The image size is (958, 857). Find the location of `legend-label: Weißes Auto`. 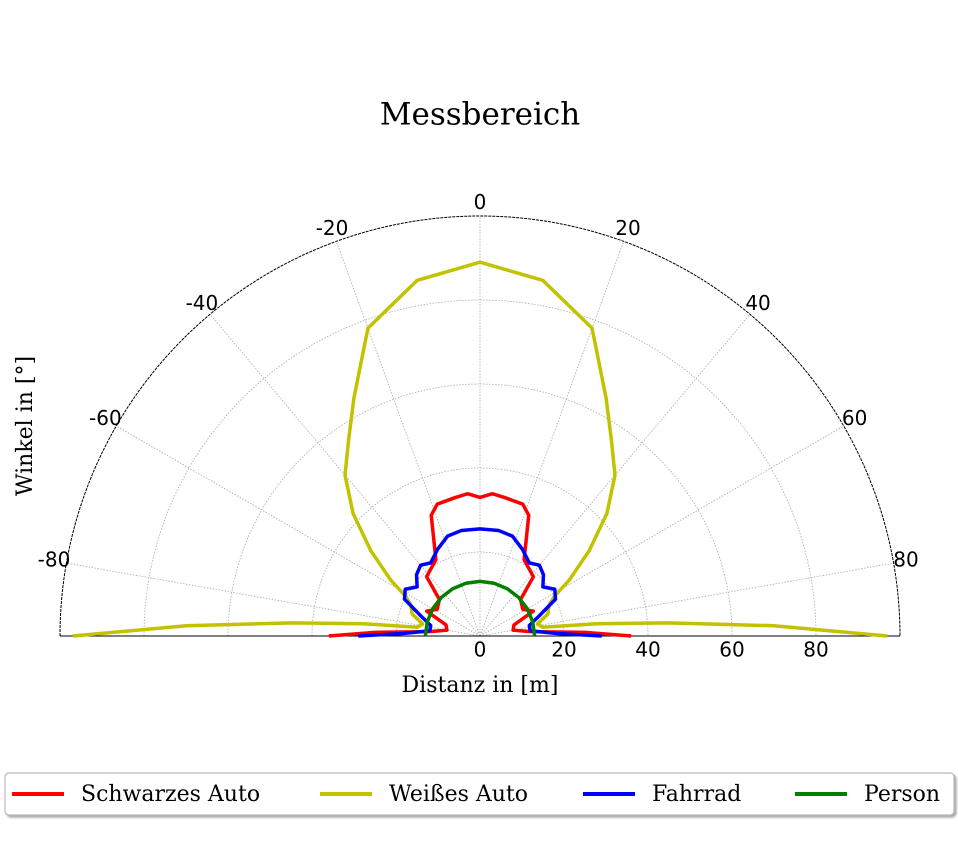

legend-label: Weißes Auto is located at coordinates (458, 794).